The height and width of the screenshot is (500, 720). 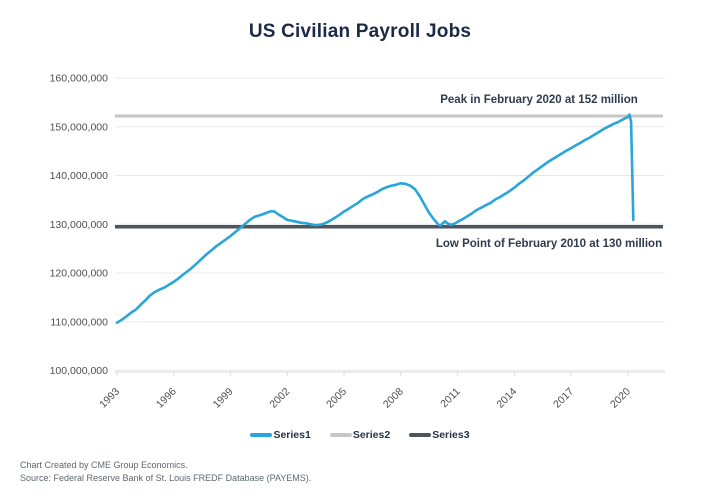 What do you see at coordinates (506, 398) in the screenshot?
I see `svg-text: 2014` at bounding box center [506, 398].